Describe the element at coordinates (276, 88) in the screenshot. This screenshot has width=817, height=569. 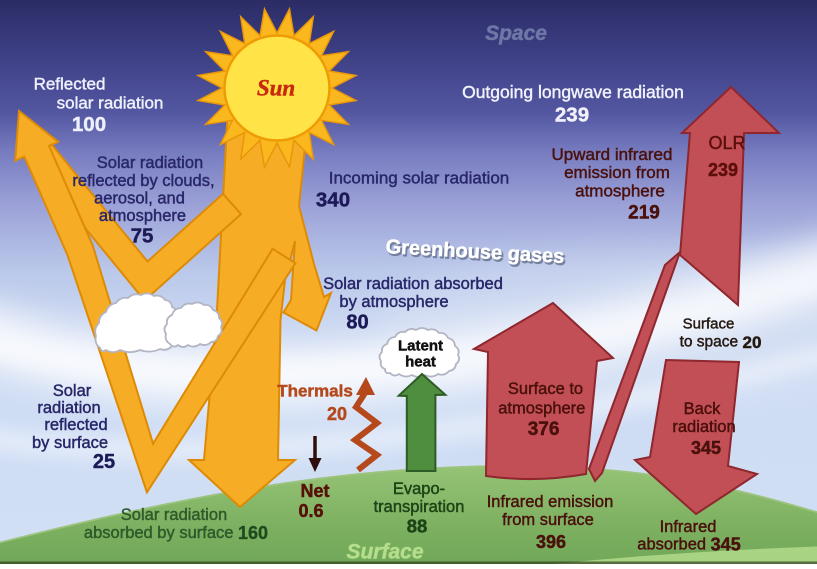
I see `svg-text: Sun` at that location.